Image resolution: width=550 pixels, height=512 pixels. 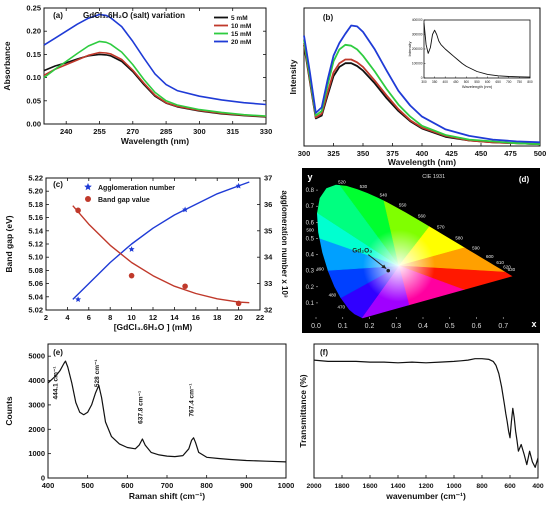 I want to click on wavelength-label: 560, so click(x=422, y=215).